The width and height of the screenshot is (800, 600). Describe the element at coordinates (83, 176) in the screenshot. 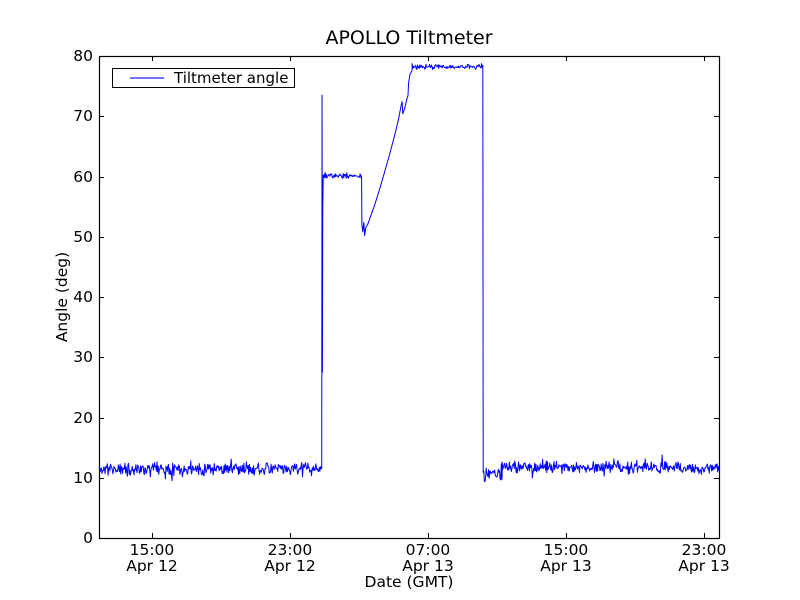

I see `y-tick-label: 60` at that location.